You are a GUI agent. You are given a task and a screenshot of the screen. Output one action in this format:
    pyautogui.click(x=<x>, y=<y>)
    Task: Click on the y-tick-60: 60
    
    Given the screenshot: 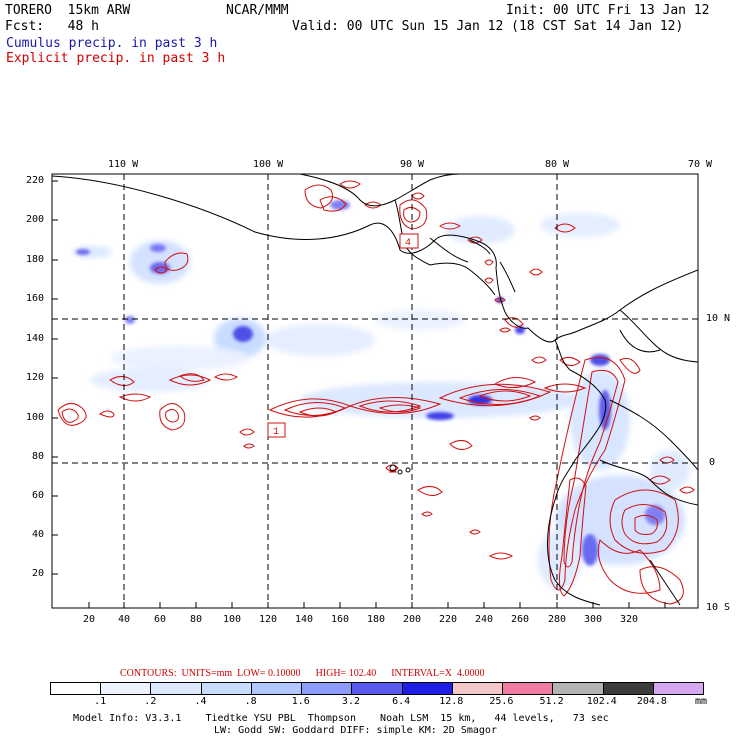 What is the action you would take?
    pyautogui.click(x=38, y=495)
    